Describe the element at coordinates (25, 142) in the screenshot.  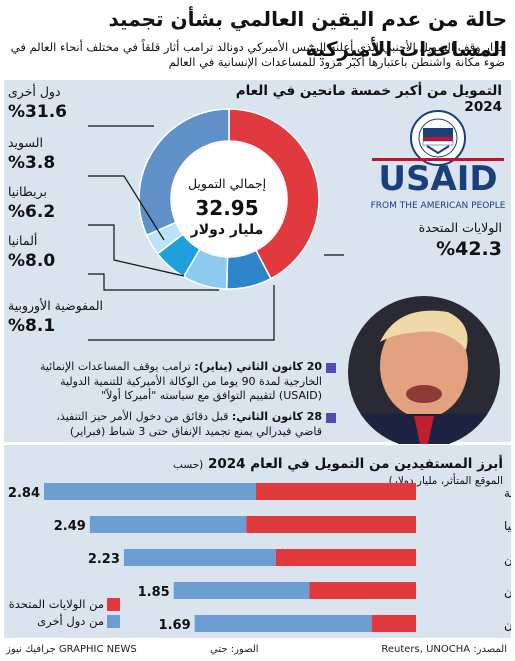
I see `legend-label-sweden: السويد` at that location.